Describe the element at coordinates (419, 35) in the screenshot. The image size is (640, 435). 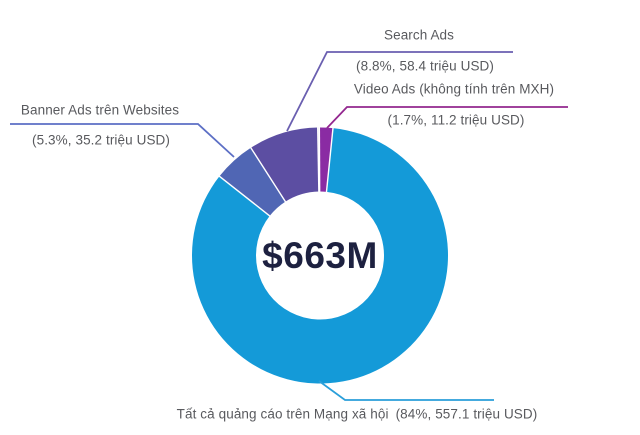
I see `callout-search-title: Search Ads` at that location.